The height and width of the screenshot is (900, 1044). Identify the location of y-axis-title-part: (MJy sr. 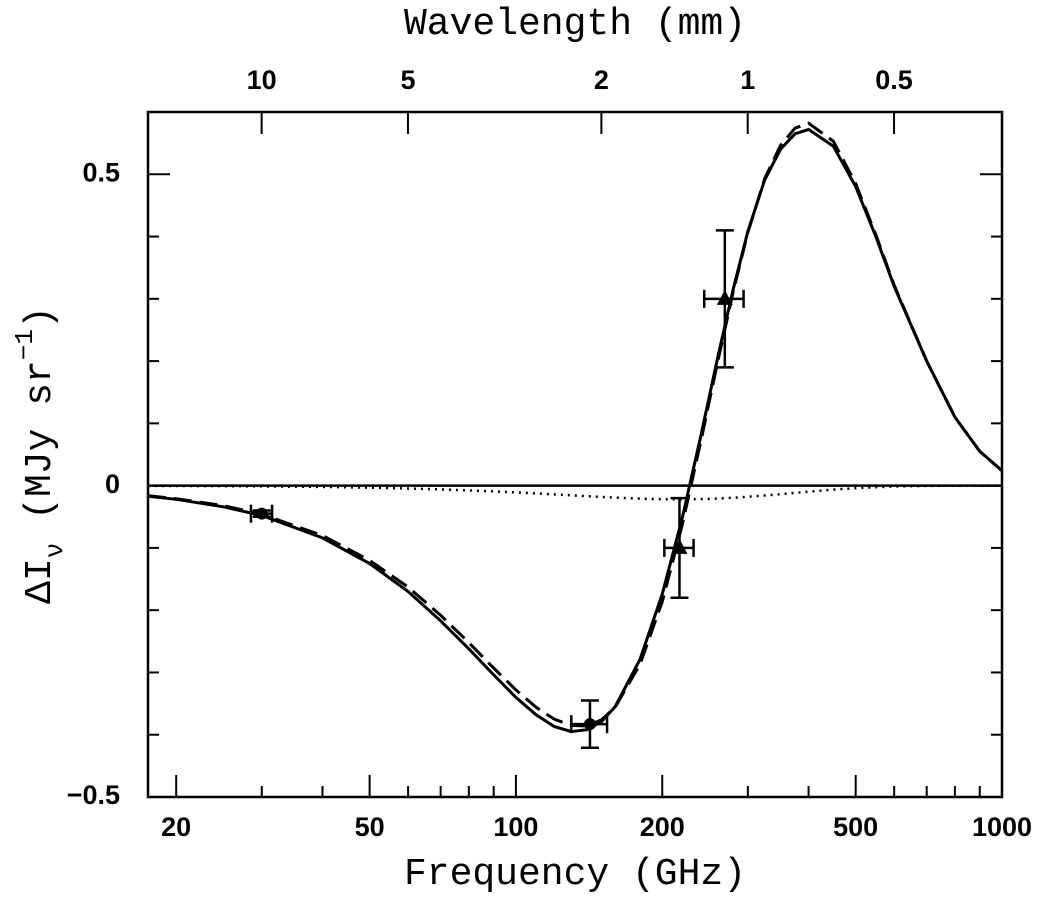
(40, 451).